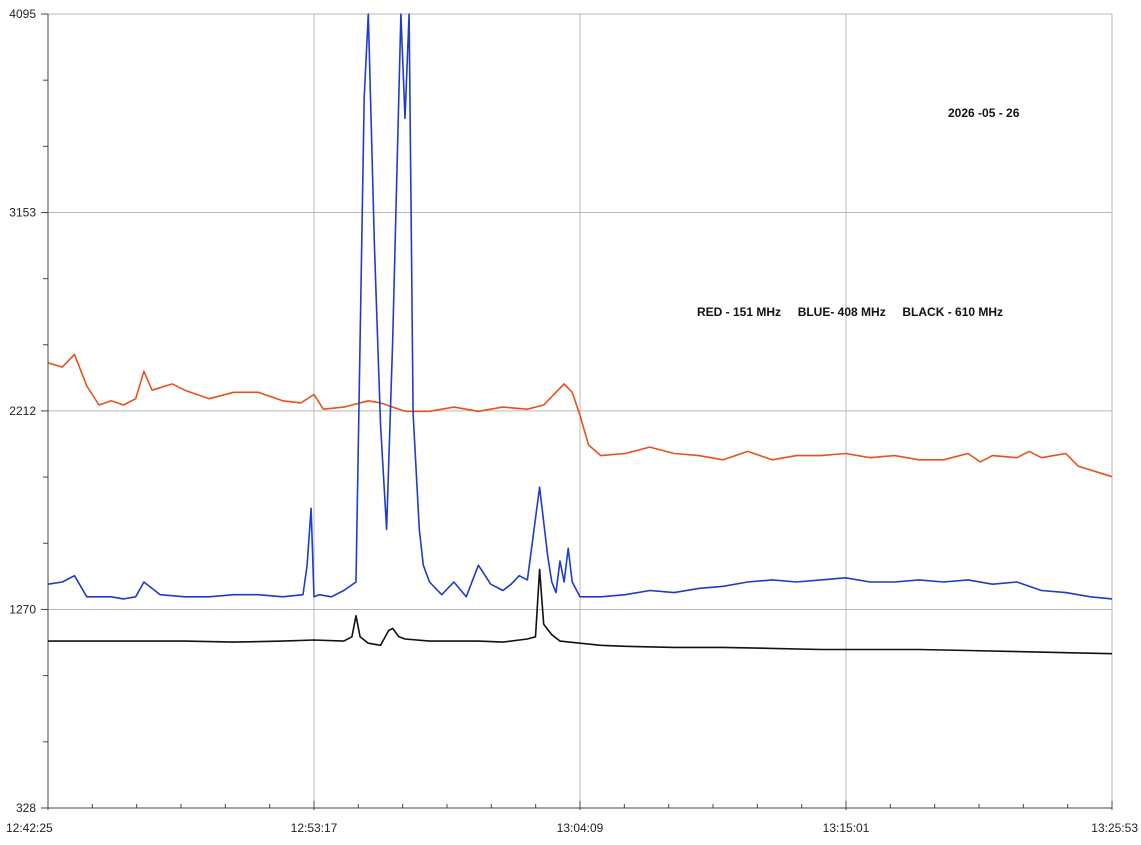 This screenshot has width=1141, height=845. Describe the element at coordinates (22, 411) in the screenshot. I see `y-tick-label: 2212` at that location.